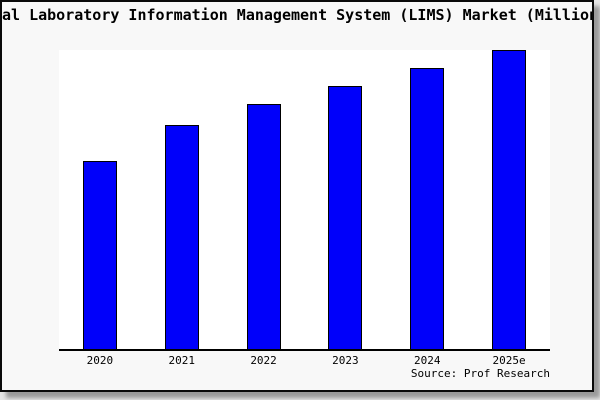 Image resolution: width=600 pixels, height=400 pixels. I want to click on bar-slot-2025e, so click(509, 199).